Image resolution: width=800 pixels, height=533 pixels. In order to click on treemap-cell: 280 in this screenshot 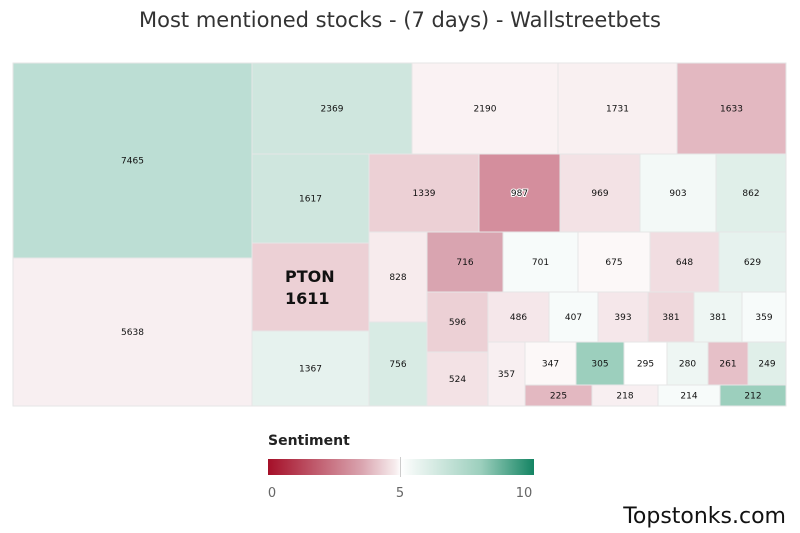, I will do `click(687, 363)`.